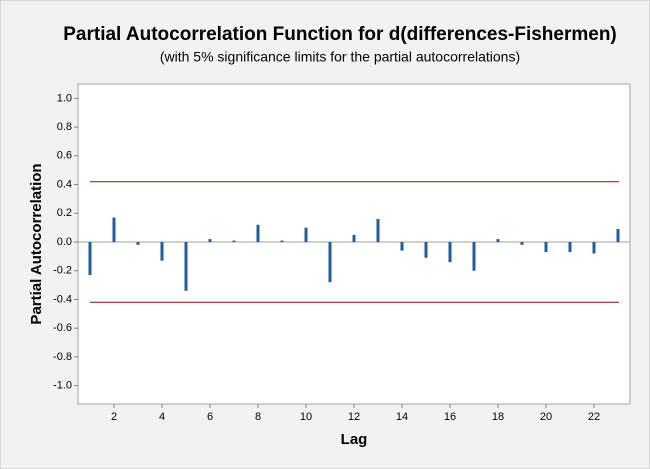 Image resolution: width=650 pixels, height=469 pixels. Describe the element at coordinates (62, 328) in the screenshot. I see `y-tick-label: -0.6` at that location.